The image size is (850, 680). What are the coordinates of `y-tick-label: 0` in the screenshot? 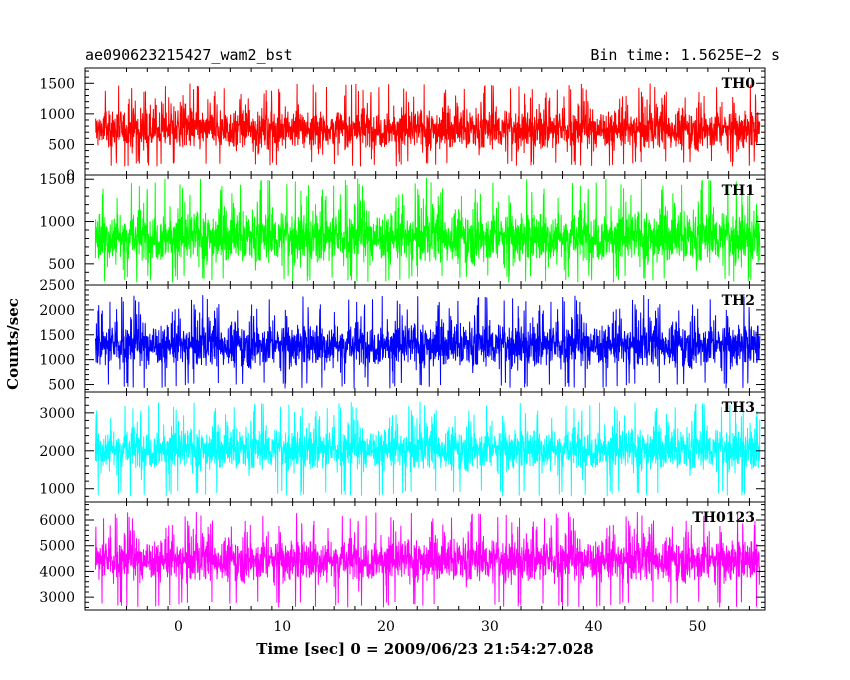 It's located at (70, 176).